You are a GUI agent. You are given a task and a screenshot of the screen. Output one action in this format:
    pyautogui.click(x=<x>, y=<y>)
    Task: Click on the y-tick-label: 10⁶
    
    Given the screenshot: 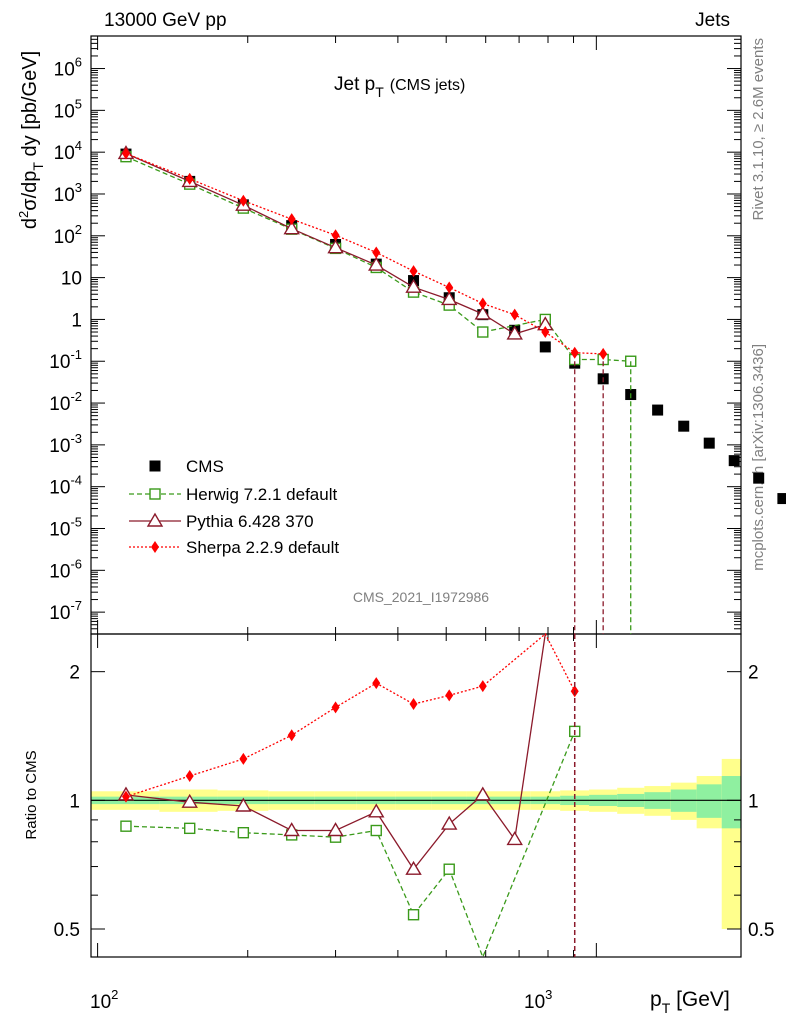 What is the action you would take?
    pyautogui.click(x=68, y=68)
    